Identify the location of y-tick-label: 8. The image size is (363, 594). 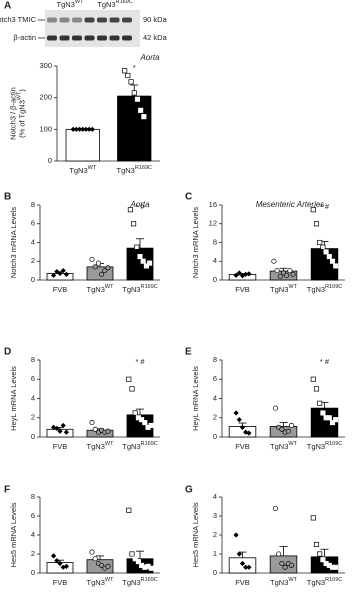
(33, 359).